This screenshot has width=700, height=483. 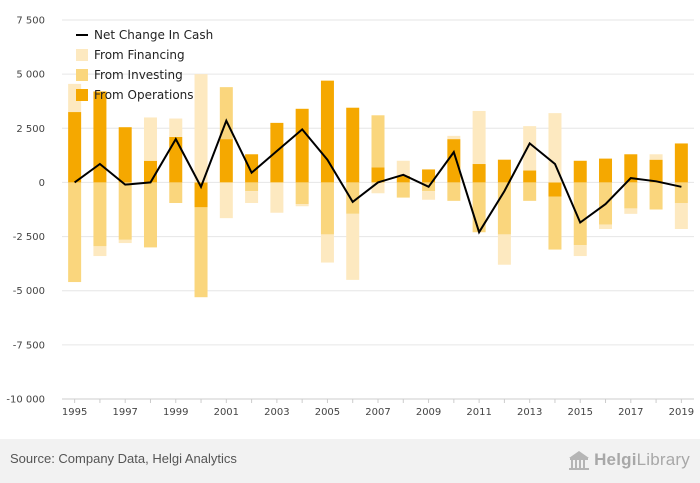 What do you see at coordinates (29, 345) in the screenshot?
I see `y-tick-label: -7 500` at bounding box center [29, 345].